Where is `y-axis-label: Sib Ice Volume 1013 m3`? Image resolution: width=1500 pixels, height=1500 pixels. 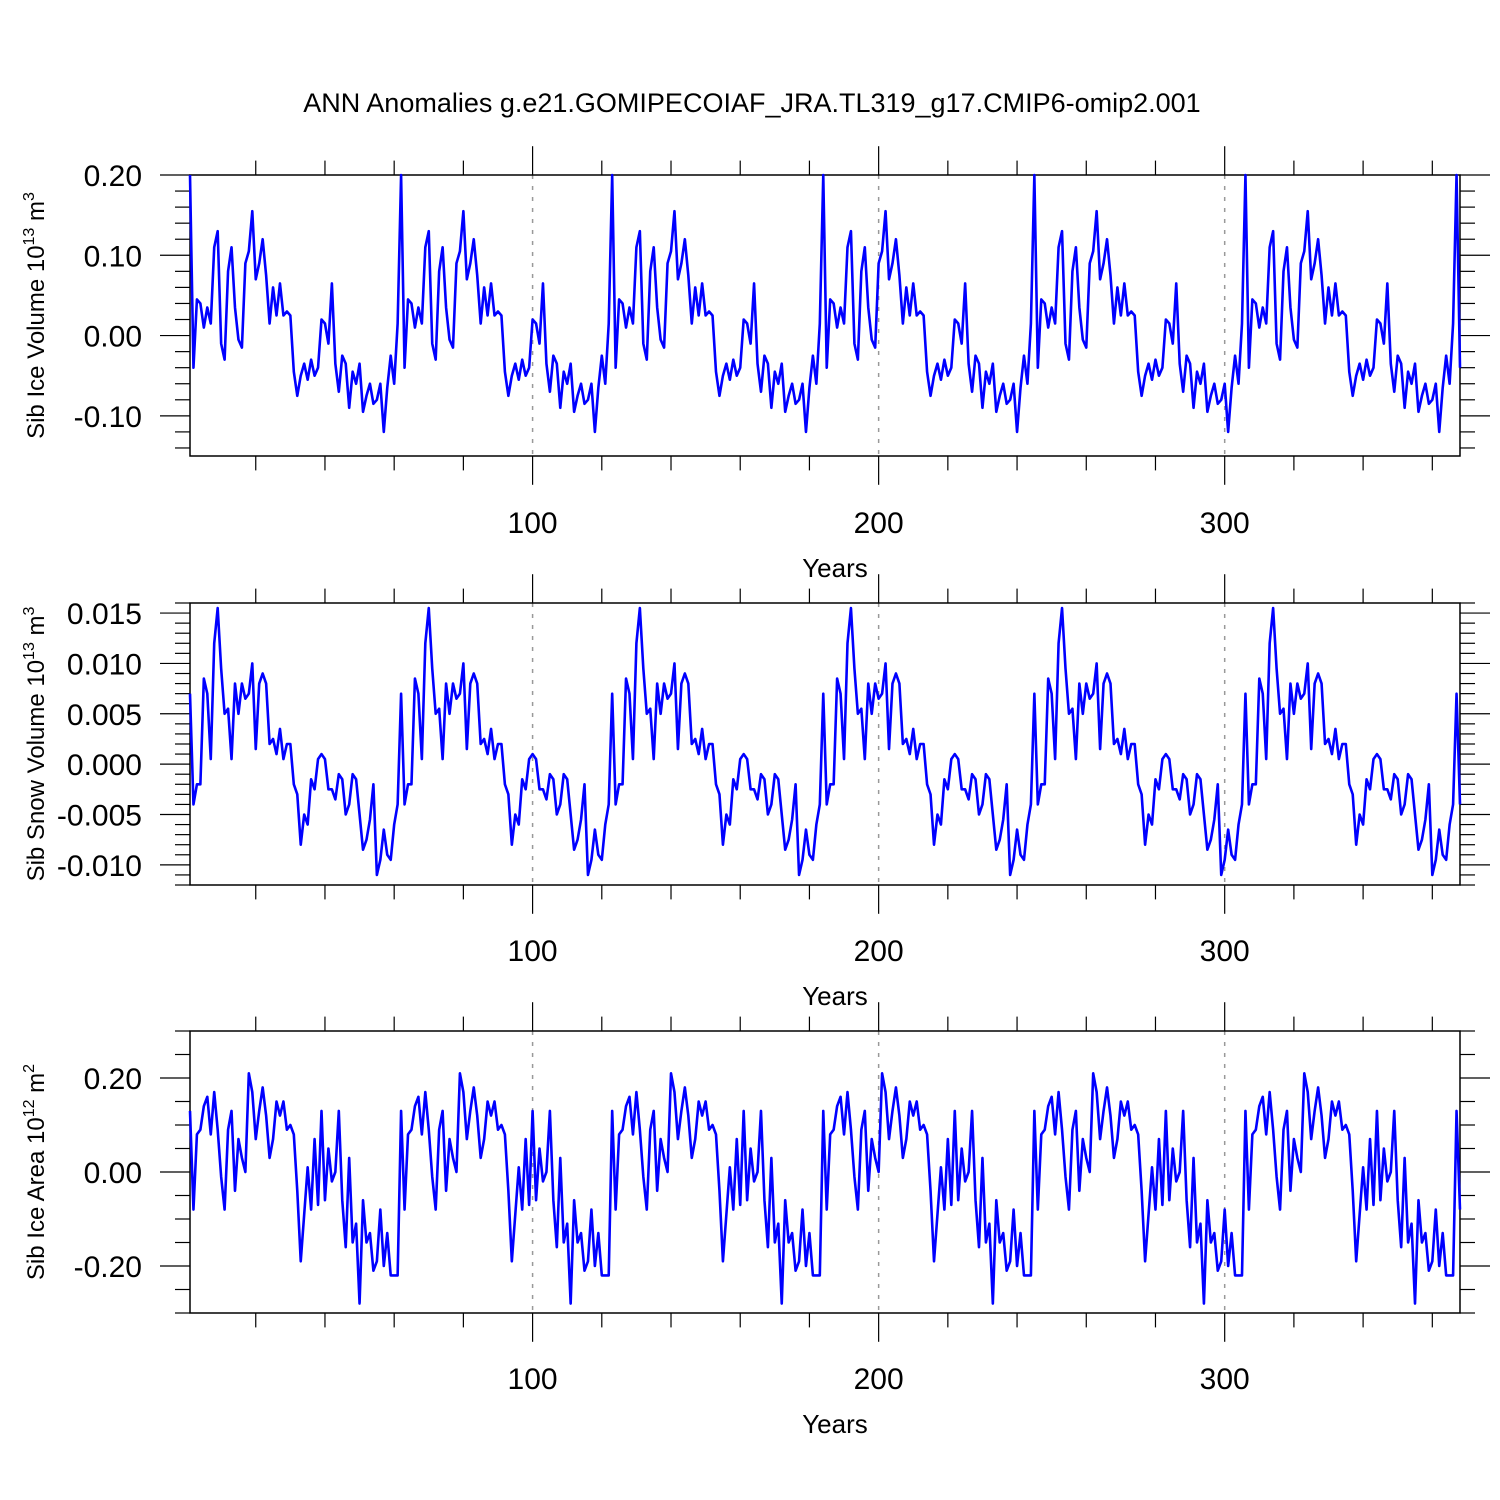
y-axis-label: Sib Ice Volume 1013 m3 is located at coordinates (35, 315).